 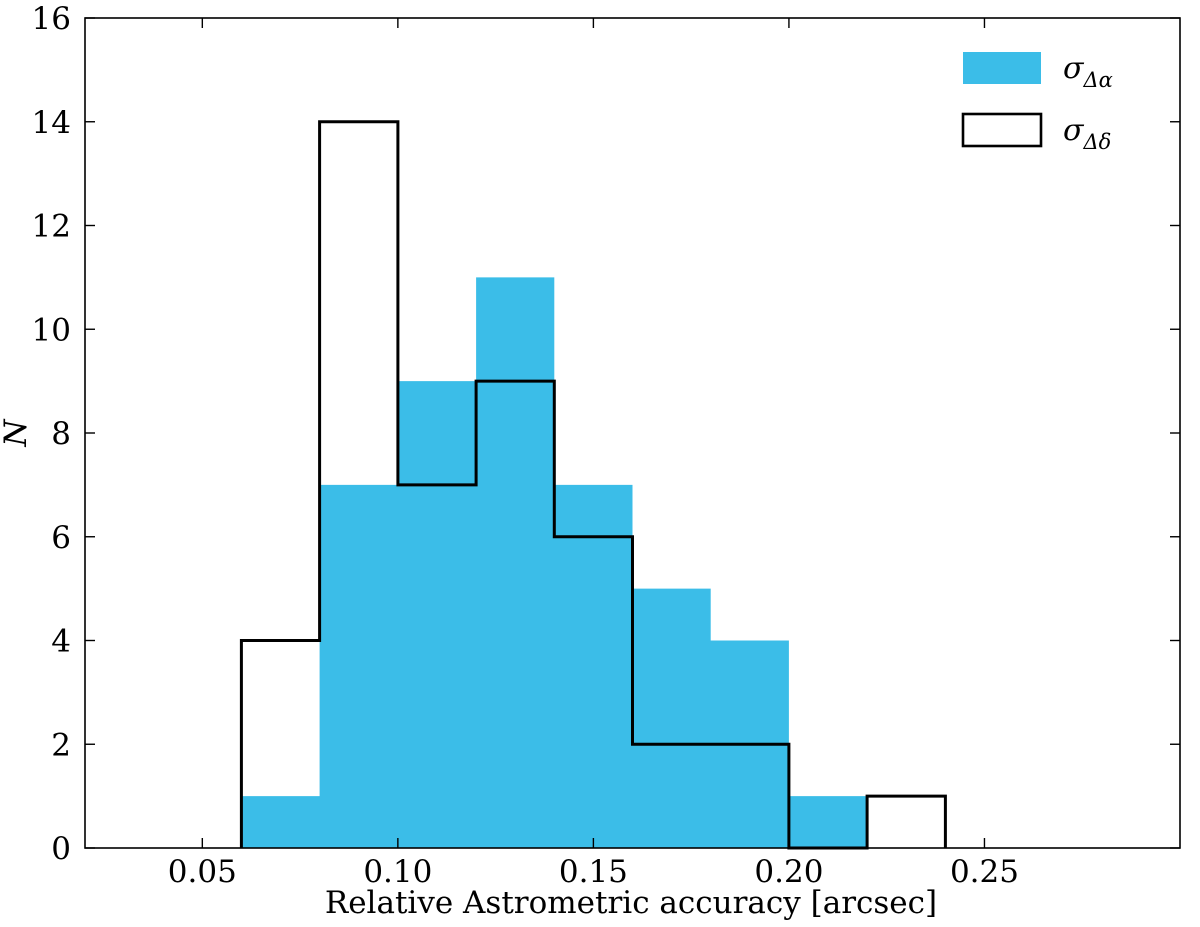 What do you see at coordinates (397, 872) in the screenshot?
I see `x-tick-label: 0.10` at bounding box center [397, 872].